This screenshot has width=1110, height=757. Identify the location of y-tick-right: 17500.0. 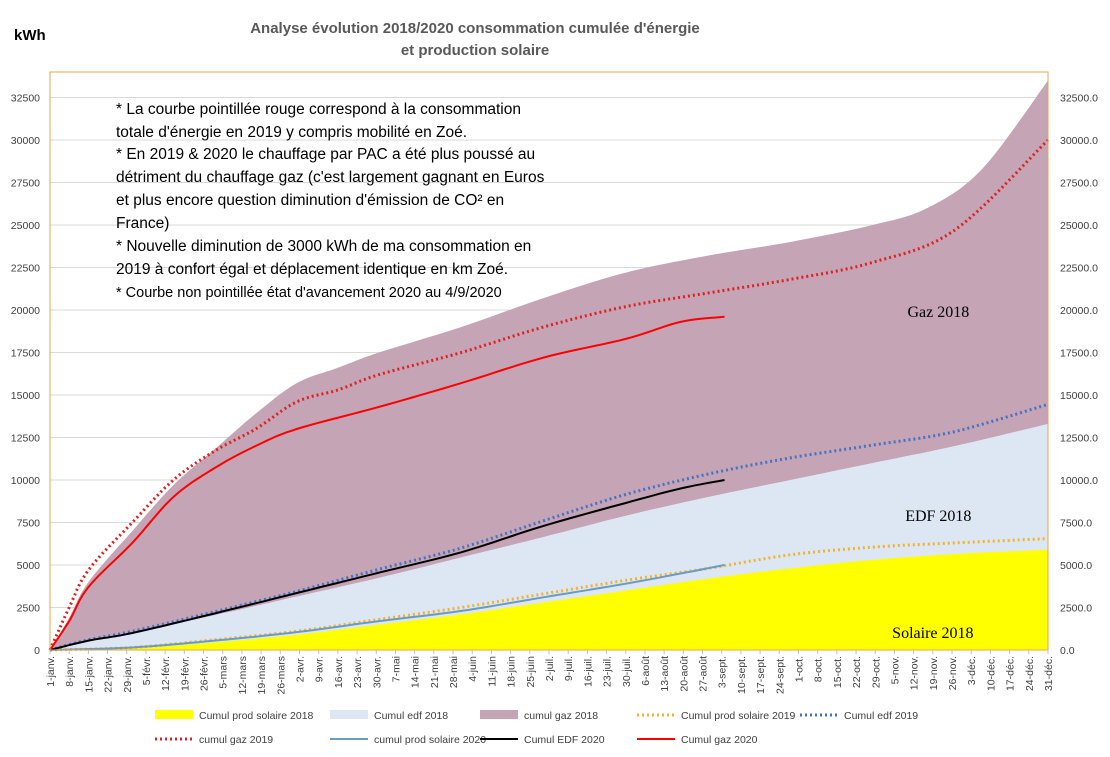
(1079, 354).